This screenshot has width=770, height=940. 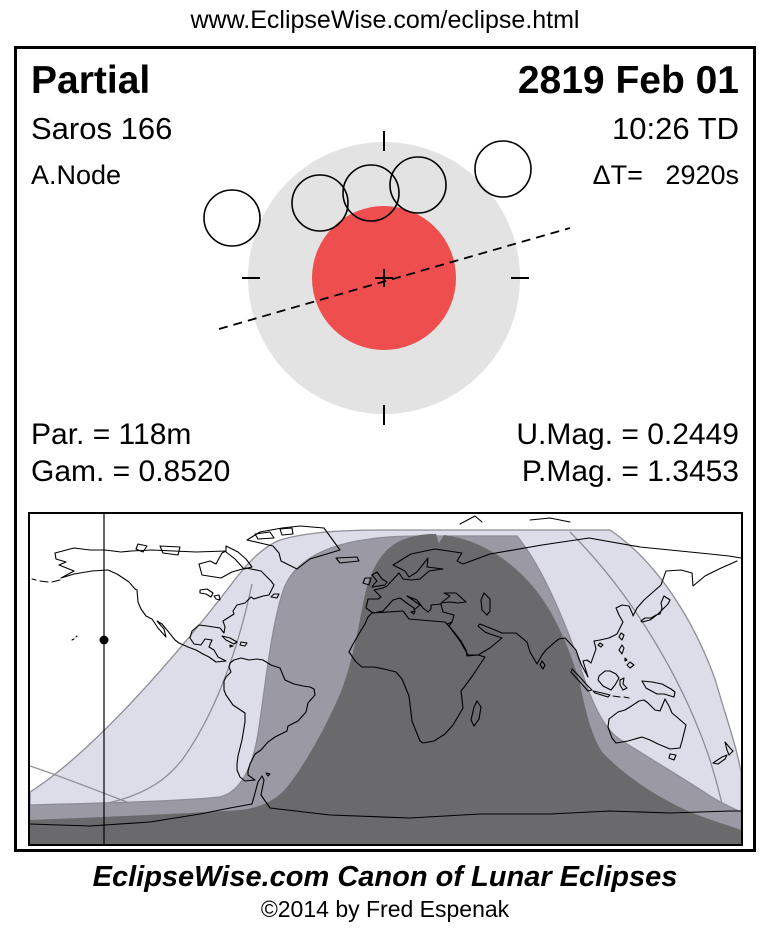 What do you see at coordinates (647, 724) in the screenshot?
I see `australia-coastline` at bounding box center [647, 724].